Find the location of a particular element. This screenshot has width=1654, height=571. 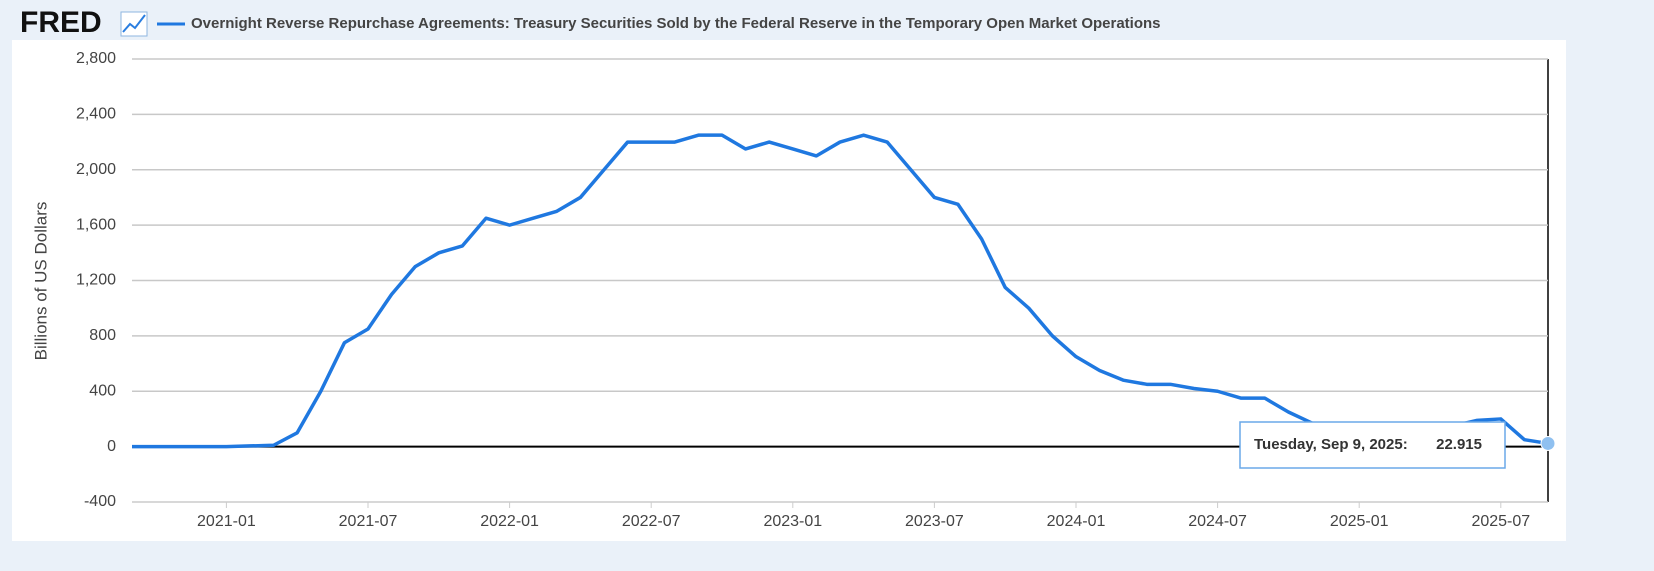

tooltip-label: Tuesday, Sep 9, 2025: is located at coordinates (1331, 444).